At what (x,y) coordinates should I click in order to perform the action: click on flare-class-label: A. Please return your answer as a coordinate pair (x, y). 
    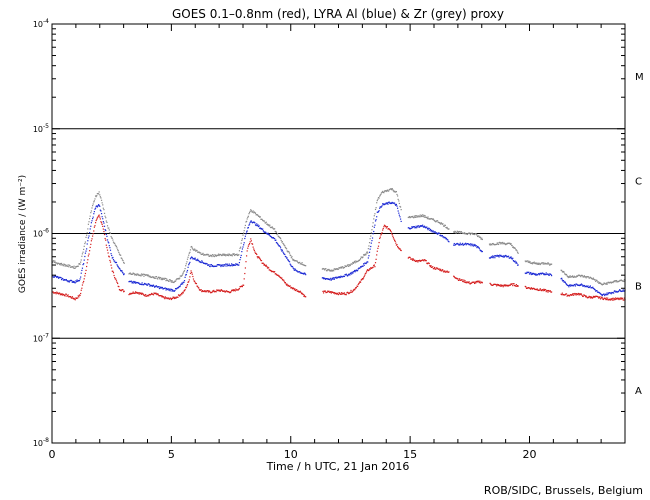
    Looking at the image, I should click on (638, 391).